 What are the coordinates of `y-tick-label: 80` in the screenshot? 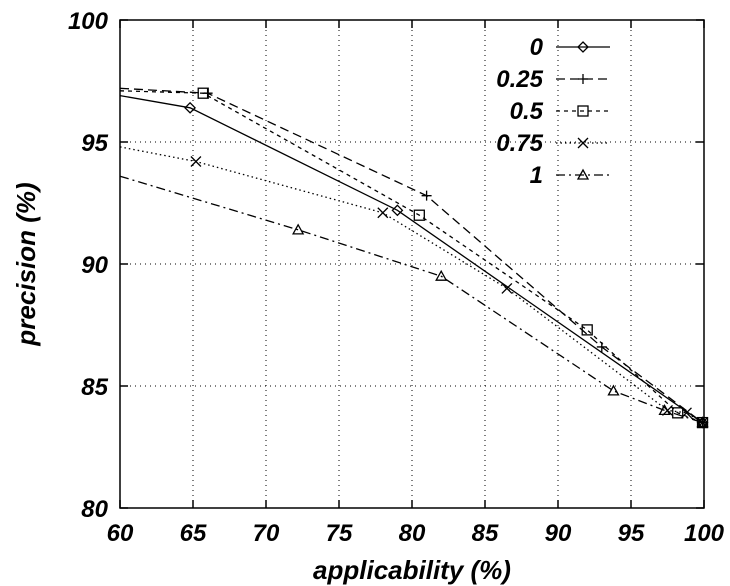 It's located at (94, 509).